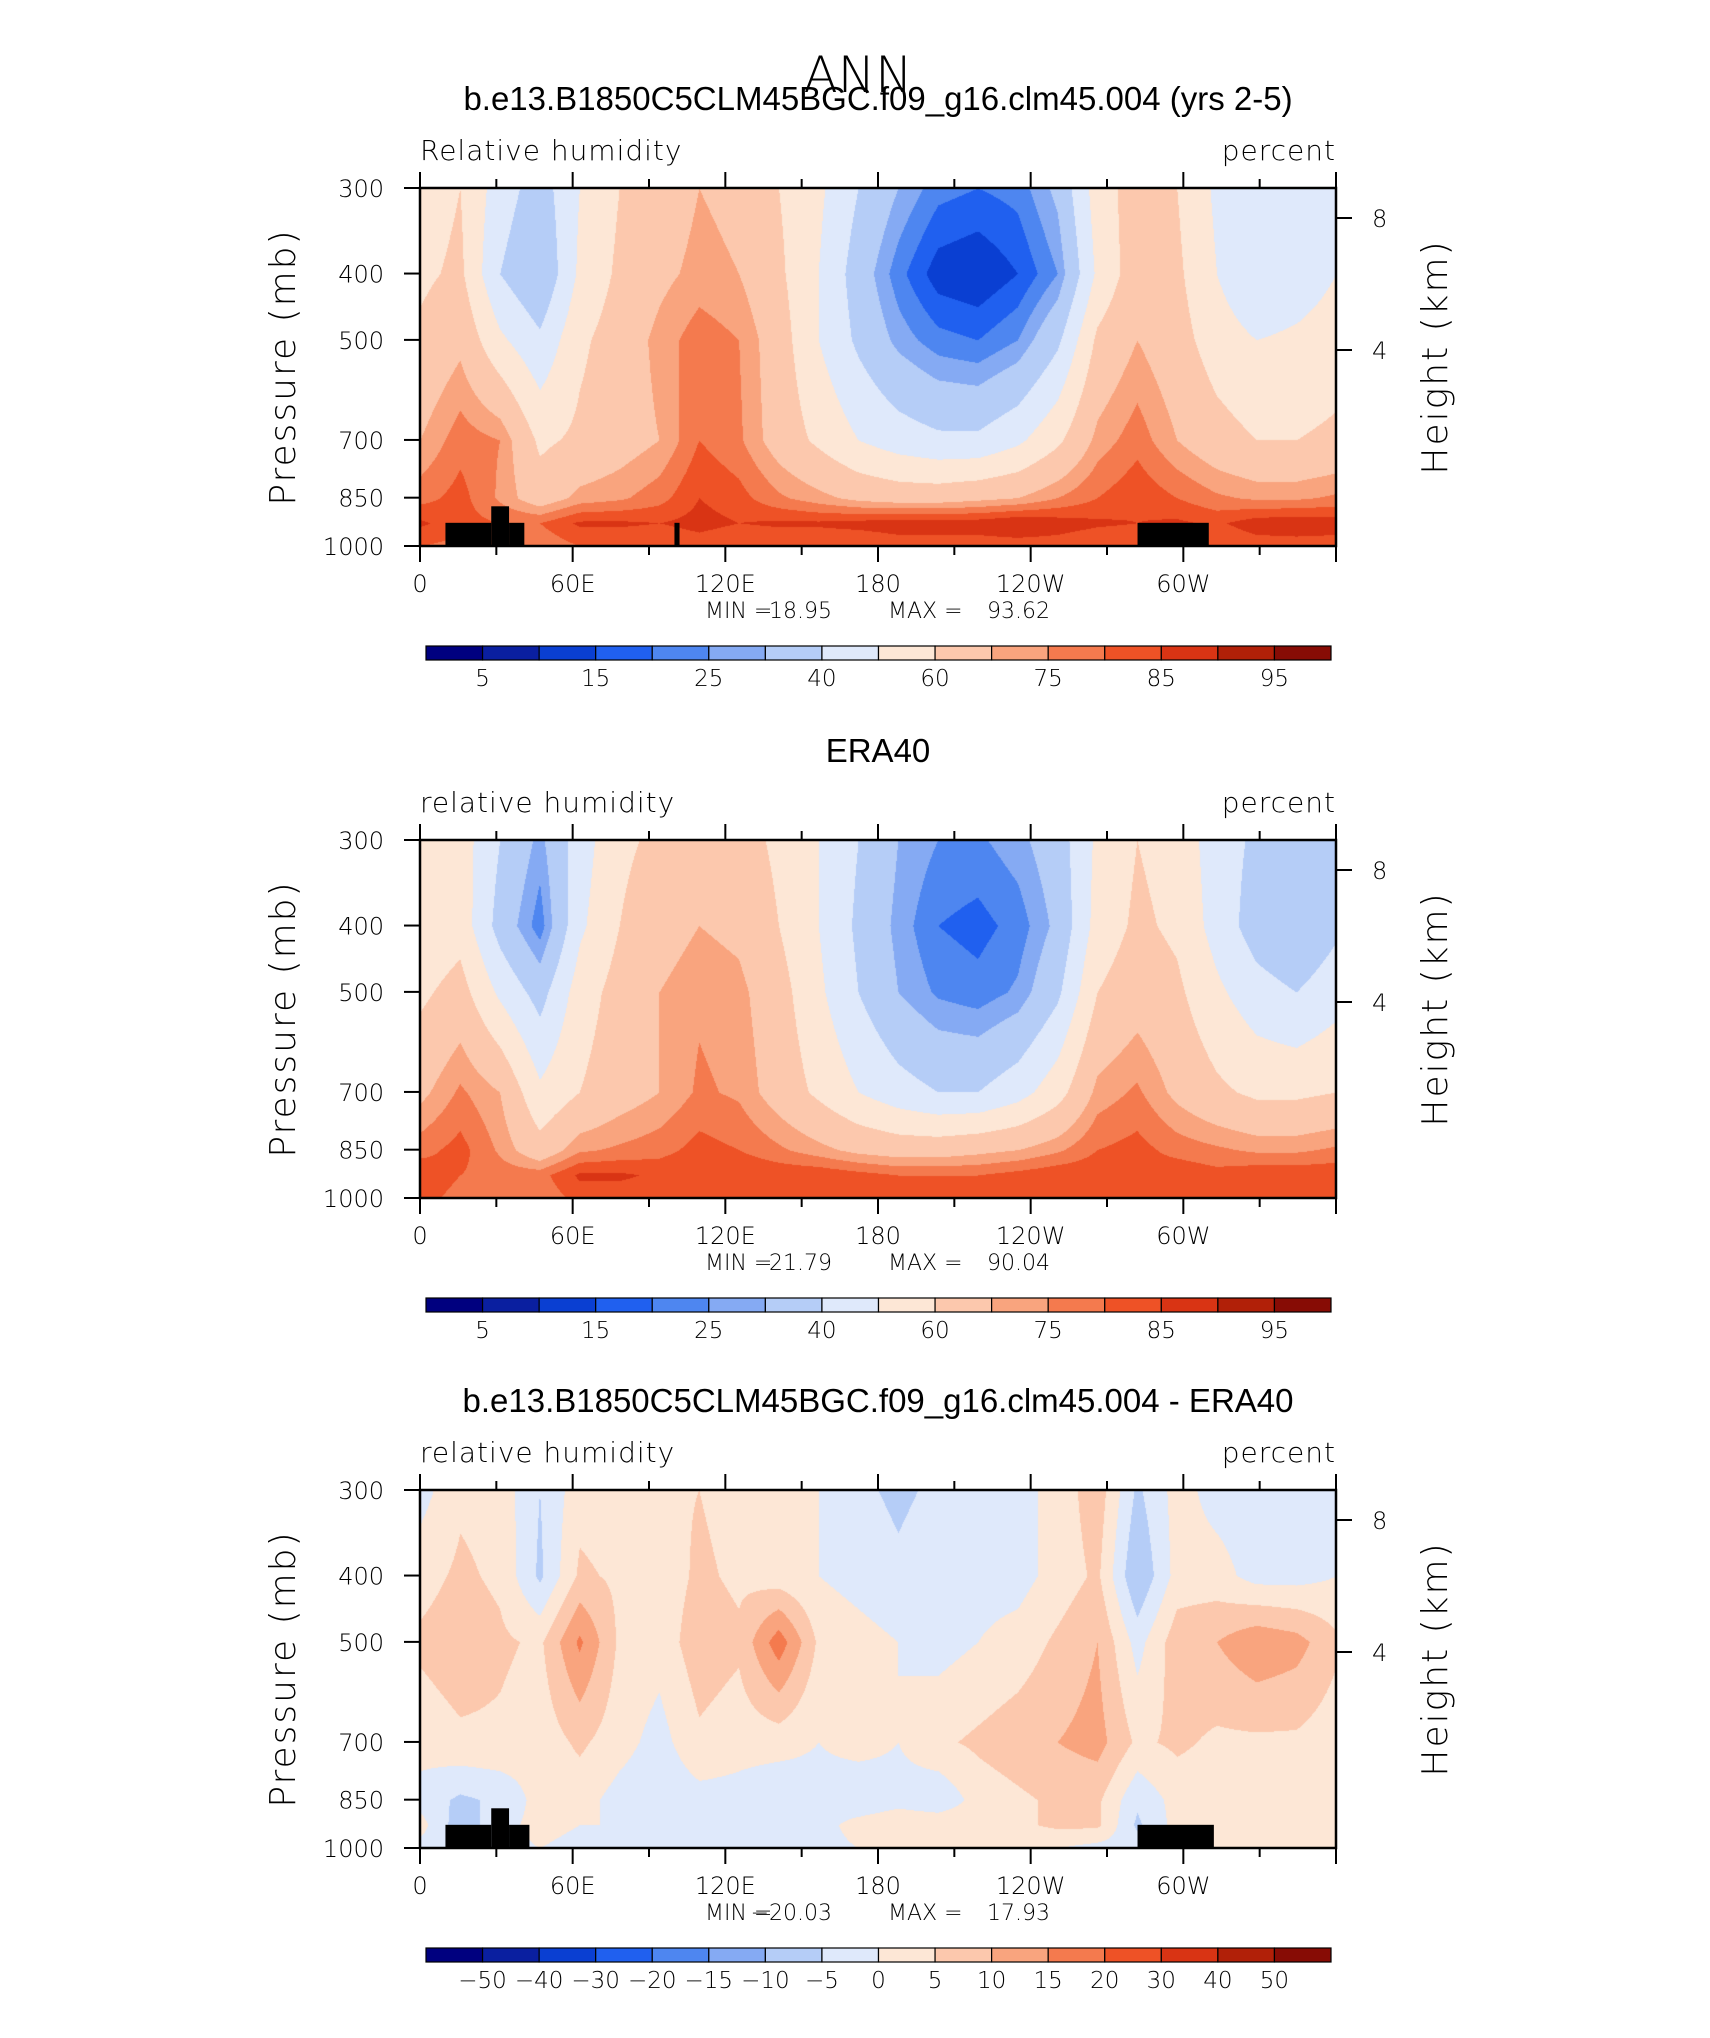 This screenshot has height=2038, width=1710. Describe the element at coordinates (1183, 1886) in the screenshot. I see `x-tick-label: 60W` at that location.